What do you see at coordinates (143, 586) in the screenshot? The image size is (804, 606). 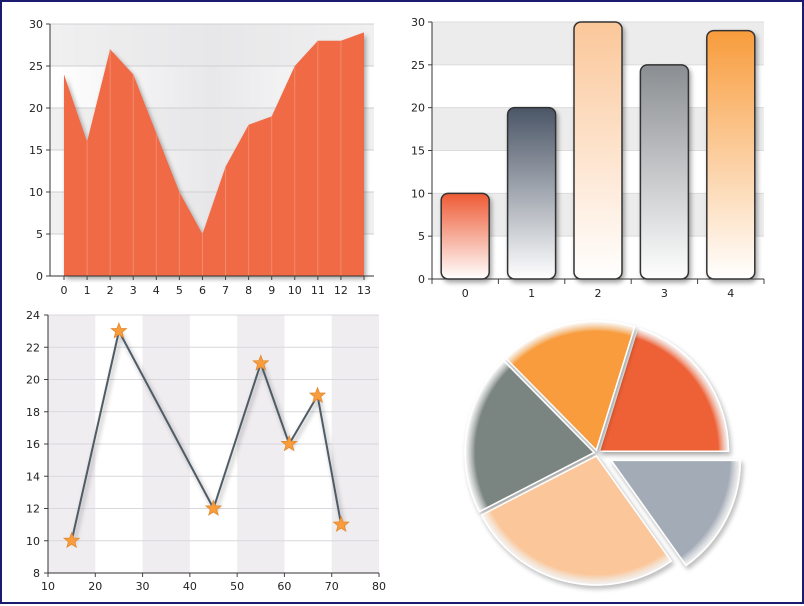 I see `x-tick-label: 30` at bounding box center [143, 586].